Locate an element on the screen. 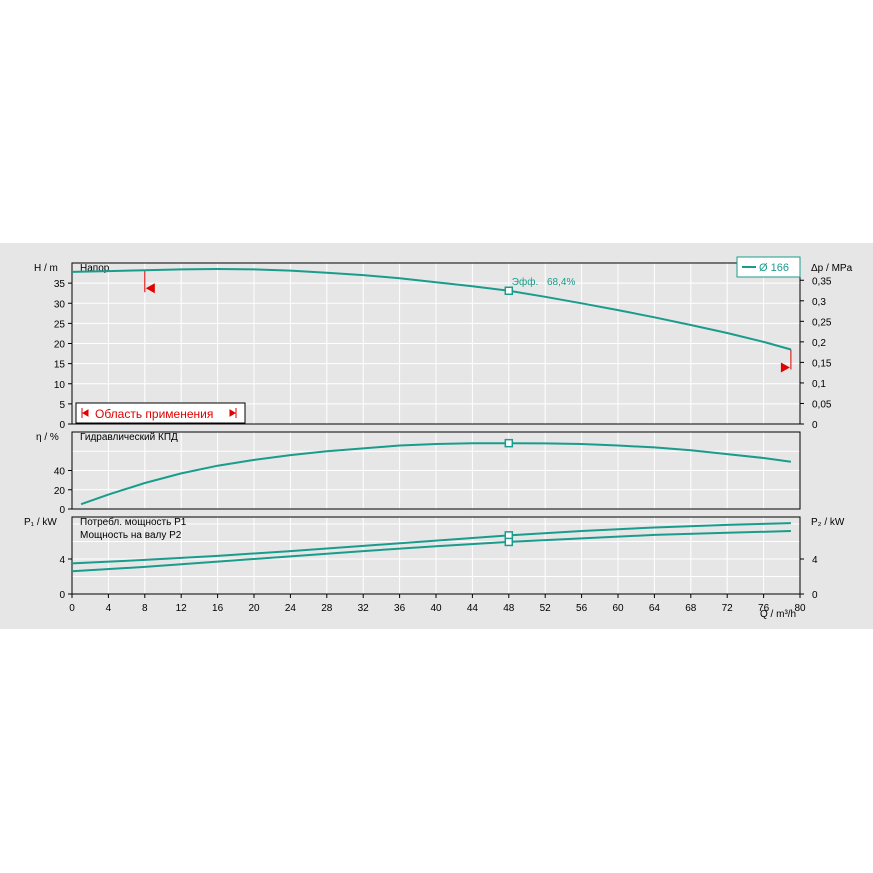 The width and height of the screenshot is (873, 873). efficiency-point-caption: Эфф. is located at coordinates (525, 282).